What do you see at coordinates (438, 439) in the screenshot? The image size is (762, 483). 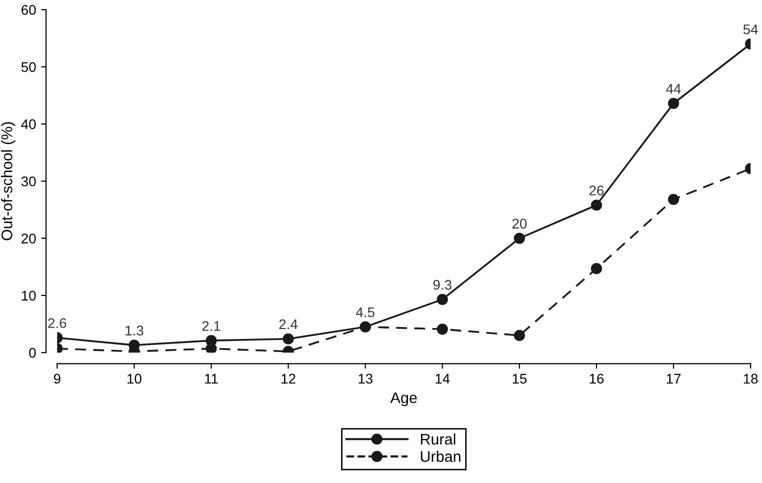 I see `legend-label: Rural` at bounding box center [438, 439].